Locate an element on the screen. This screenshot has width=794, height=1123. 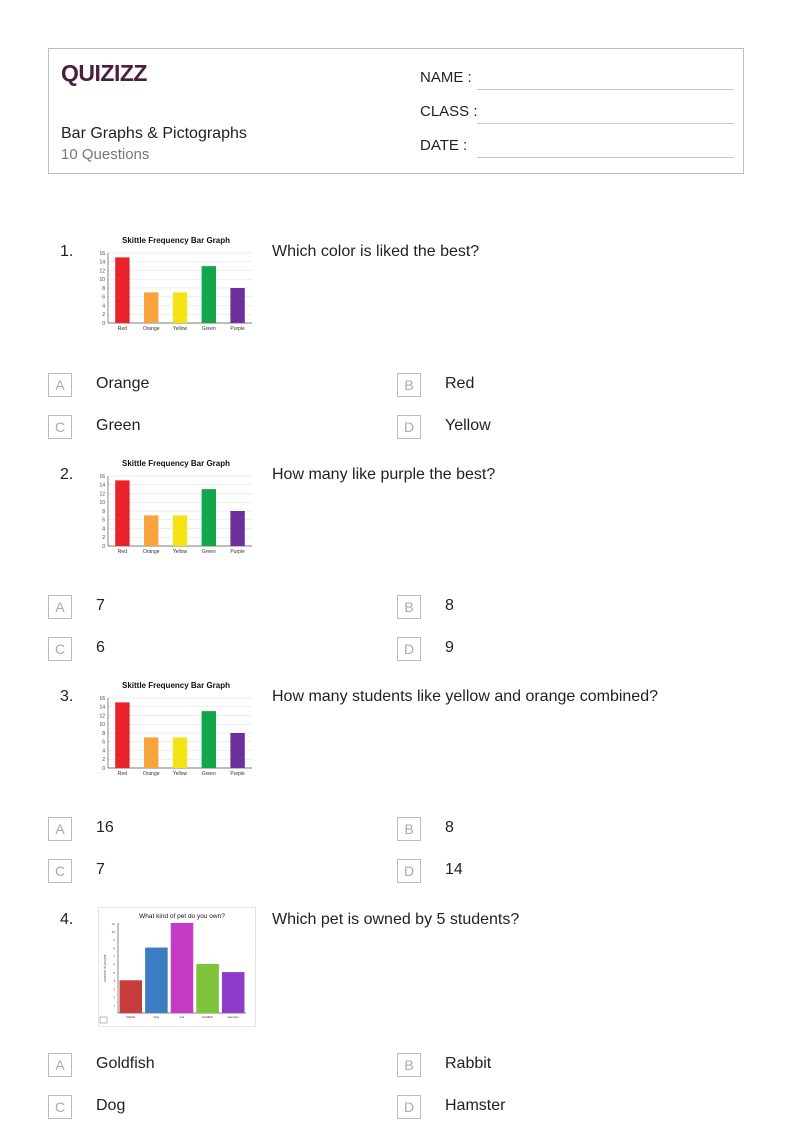
x-tick-label: Dog is located at coordinates (157, 1017).